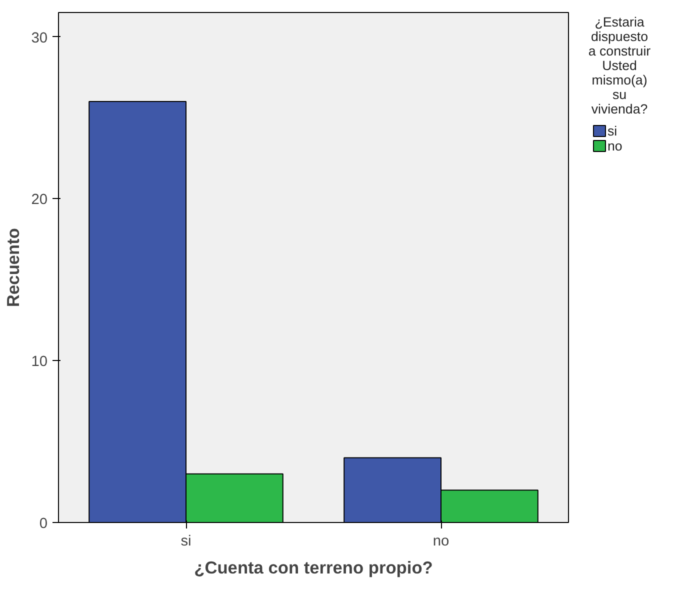  Describe the element at coordinates (313, 568) in the screenshot. I see `x-axis-title: ¿Cuenta con terreno propio?` at that location.